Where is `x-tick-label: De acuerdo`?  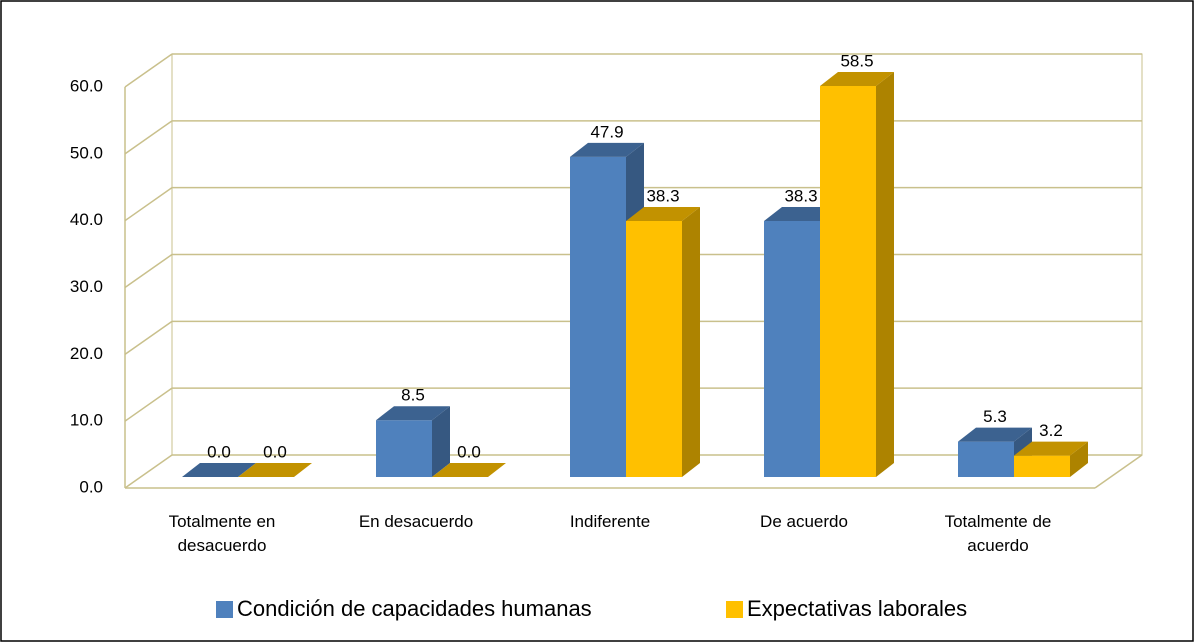
x-tick-label: De acuerdo is located at coordinates (804, 521).